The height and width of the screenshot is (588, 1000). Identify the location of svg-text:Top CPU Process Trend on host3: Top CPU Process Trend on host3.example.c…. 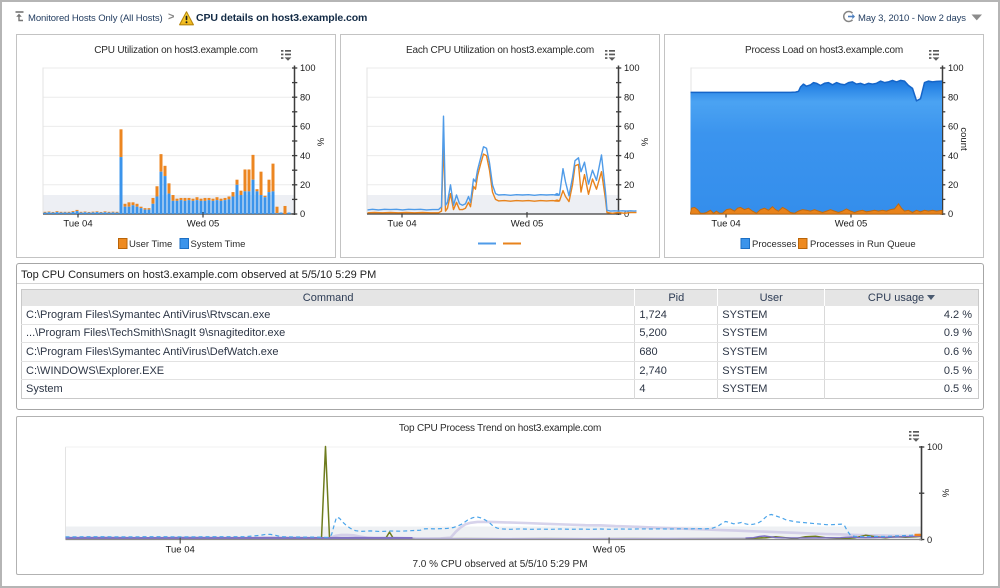
(500, 428).